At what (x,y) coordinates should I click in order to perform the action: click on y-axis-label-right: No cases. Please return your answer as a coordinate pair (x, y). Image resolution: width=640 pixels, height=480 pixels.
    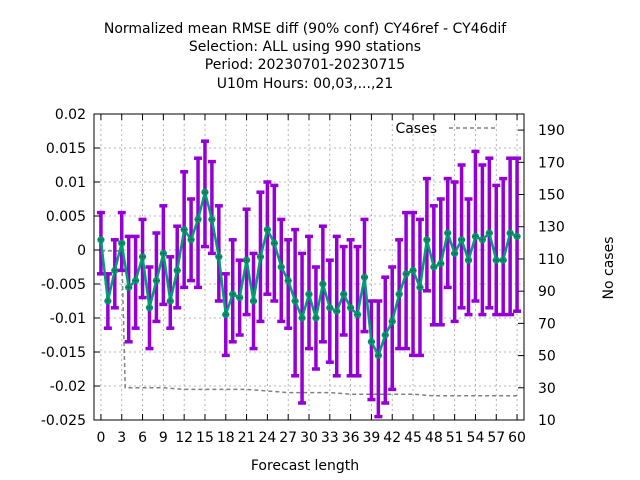
    Looking at the image, I should click on (609, 268).